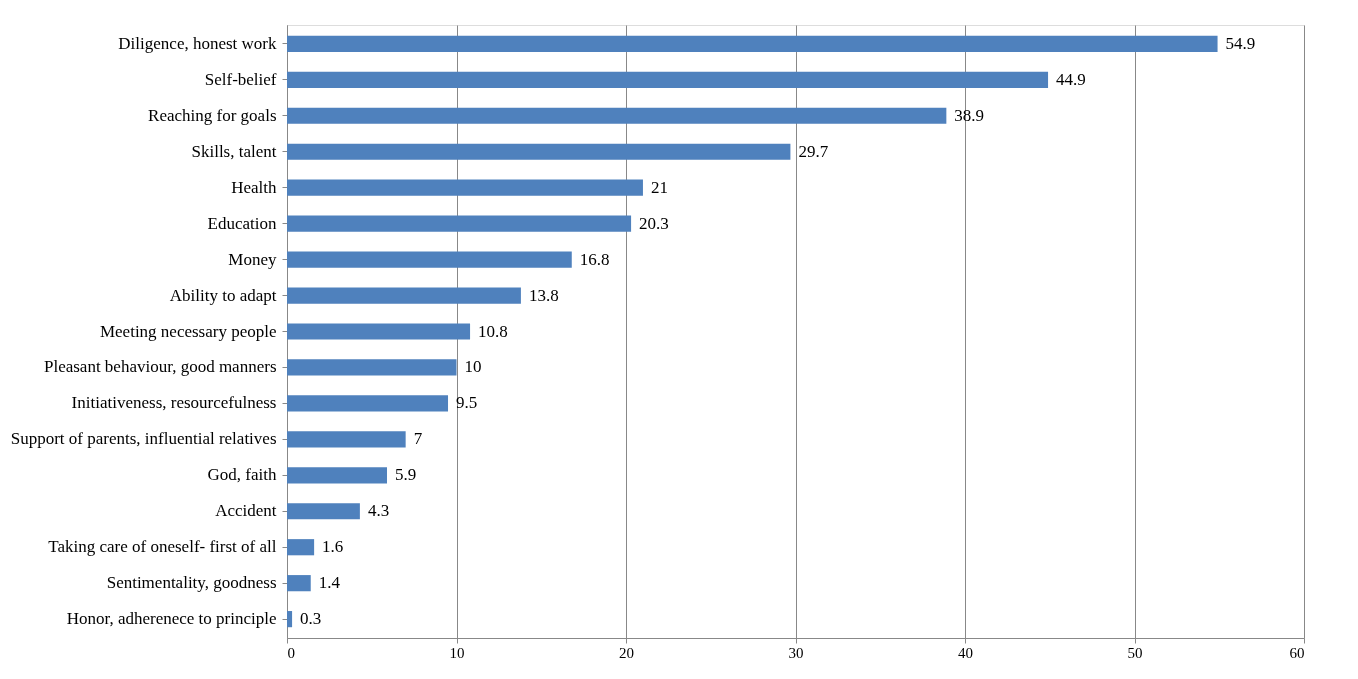  What do you see at coordinates (543, 295) in the screenshot?
I see `data-label: 13.8` at bounding box center [543, 295].